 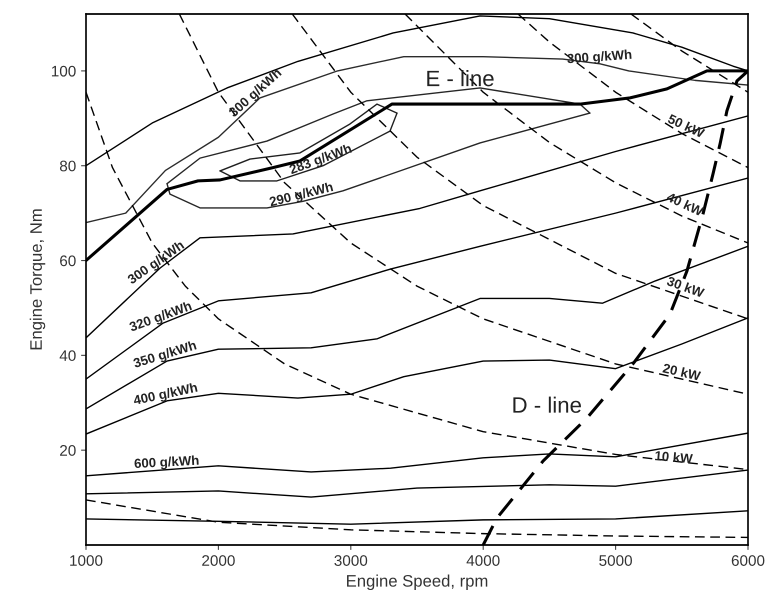 What do you see at coordinates (547, 404) in the screenshot?
I see `annotation: D - line` at bounding box center [547, 404].